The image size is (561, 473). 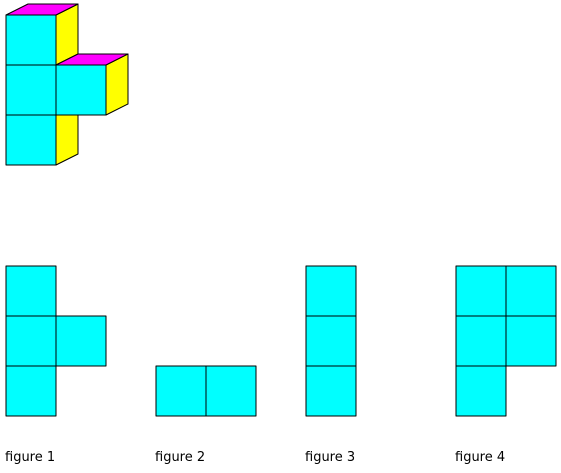 I want to click on figure-4-caption: figure 4, so click(x=480, y=457).